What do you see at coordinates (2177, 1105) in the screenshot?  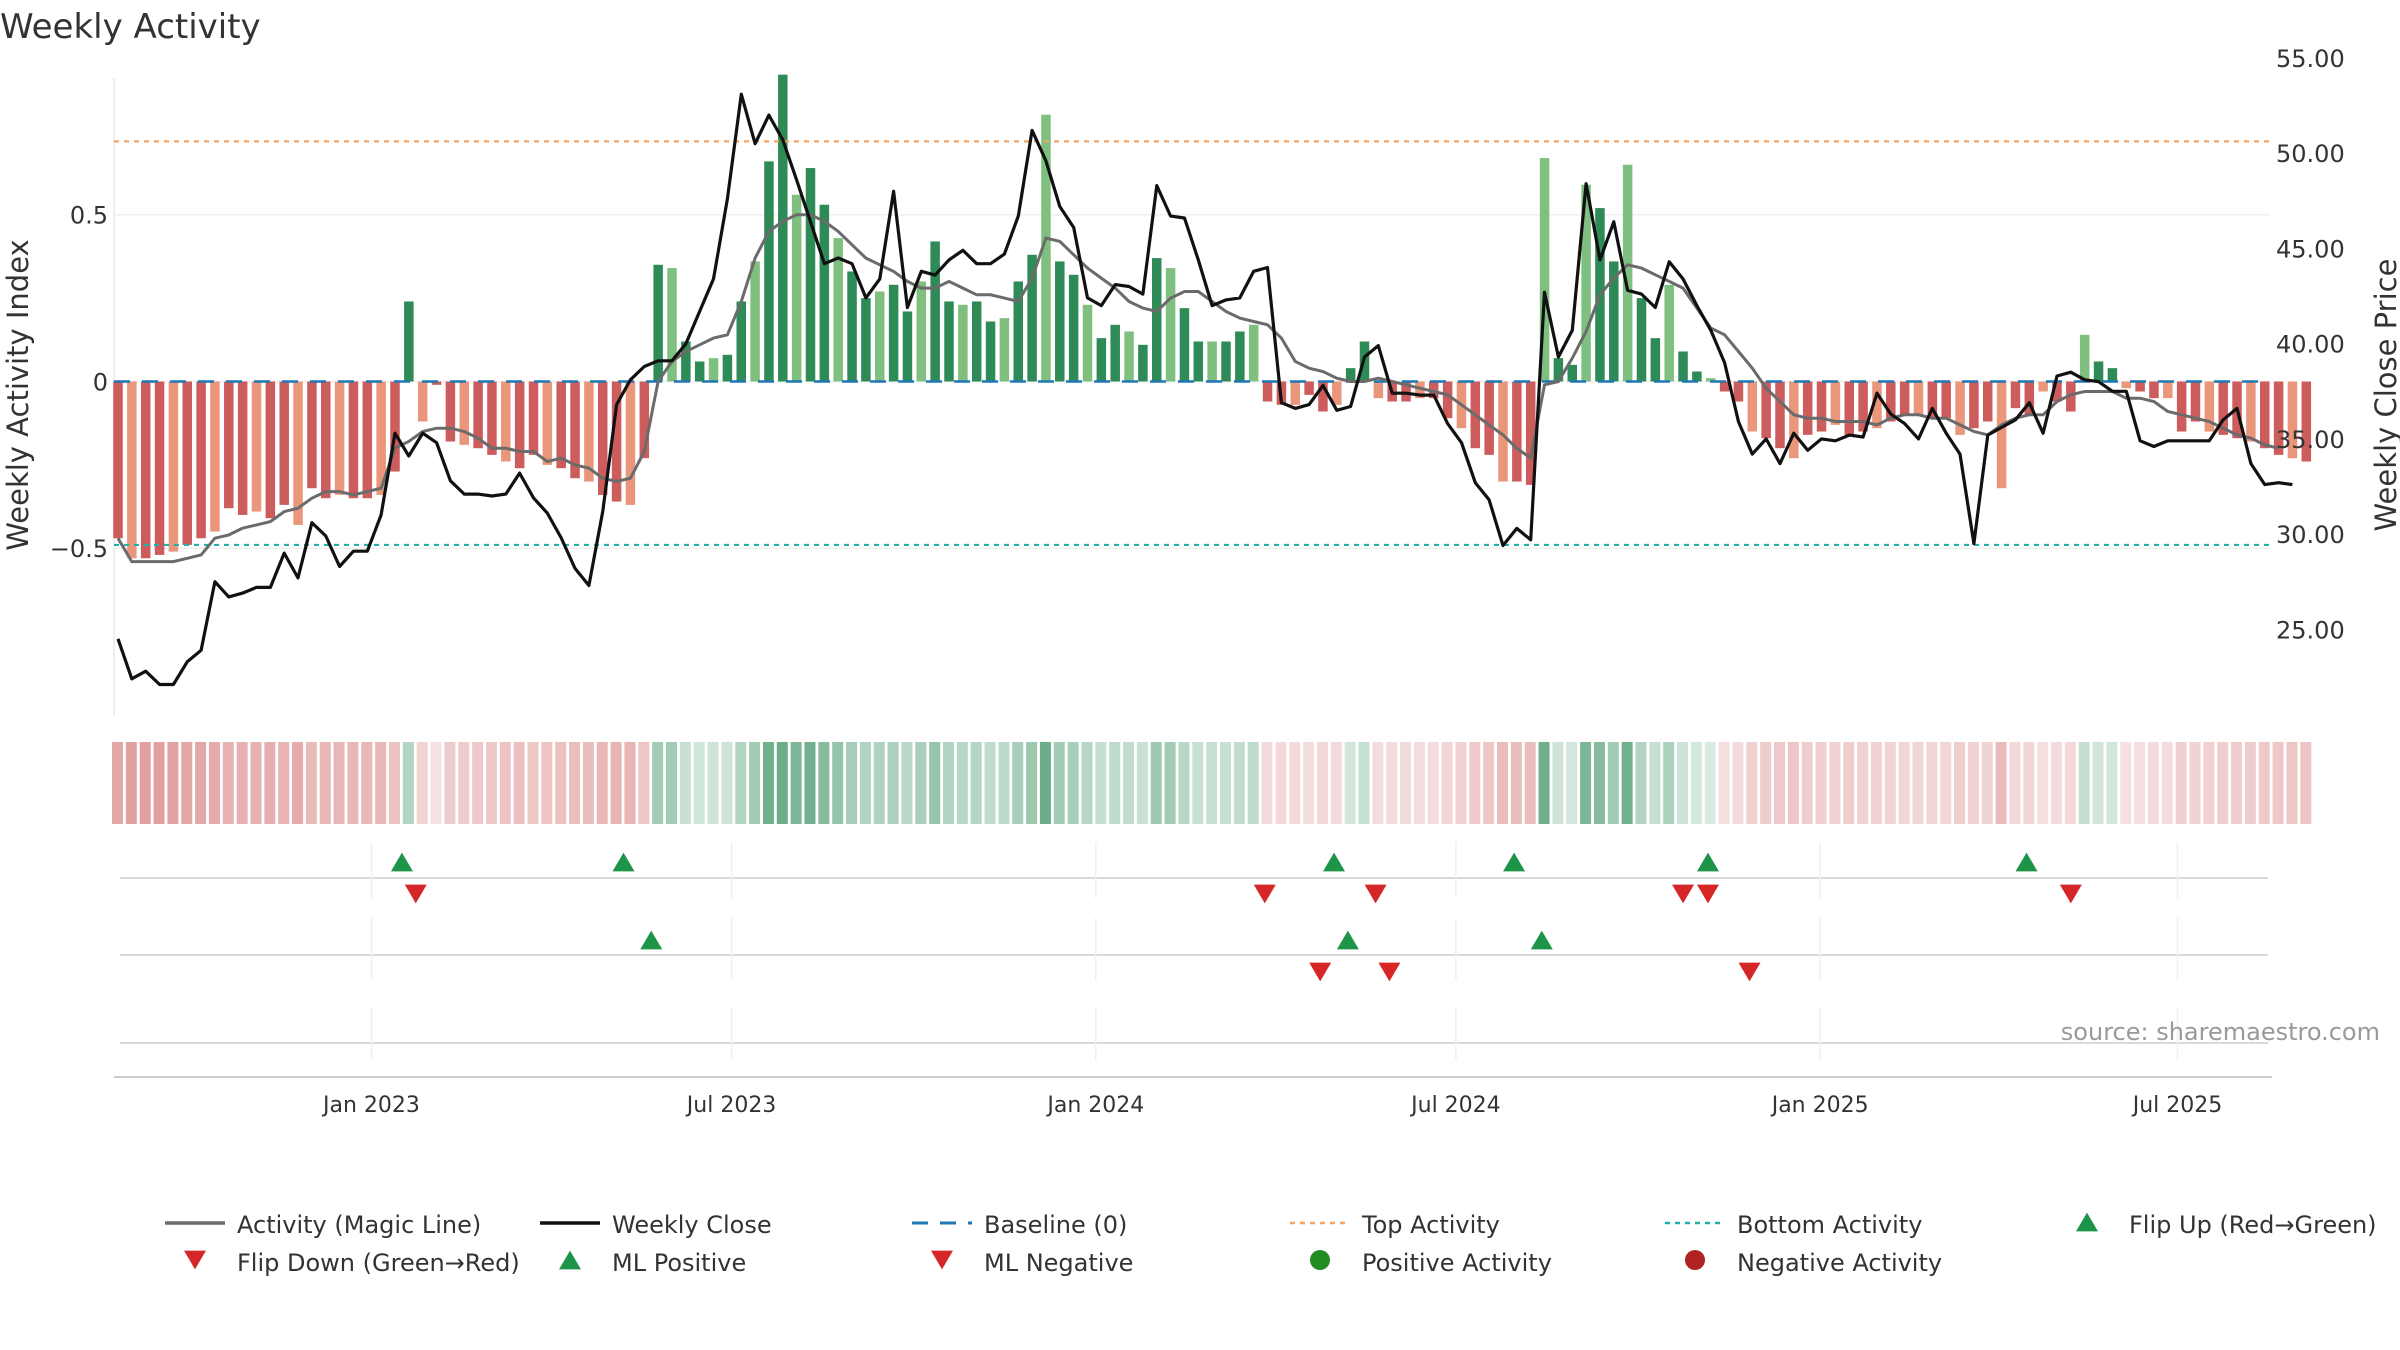 I see `x-tick-label: Jul 2025` at bounding box center [2177, 1105].